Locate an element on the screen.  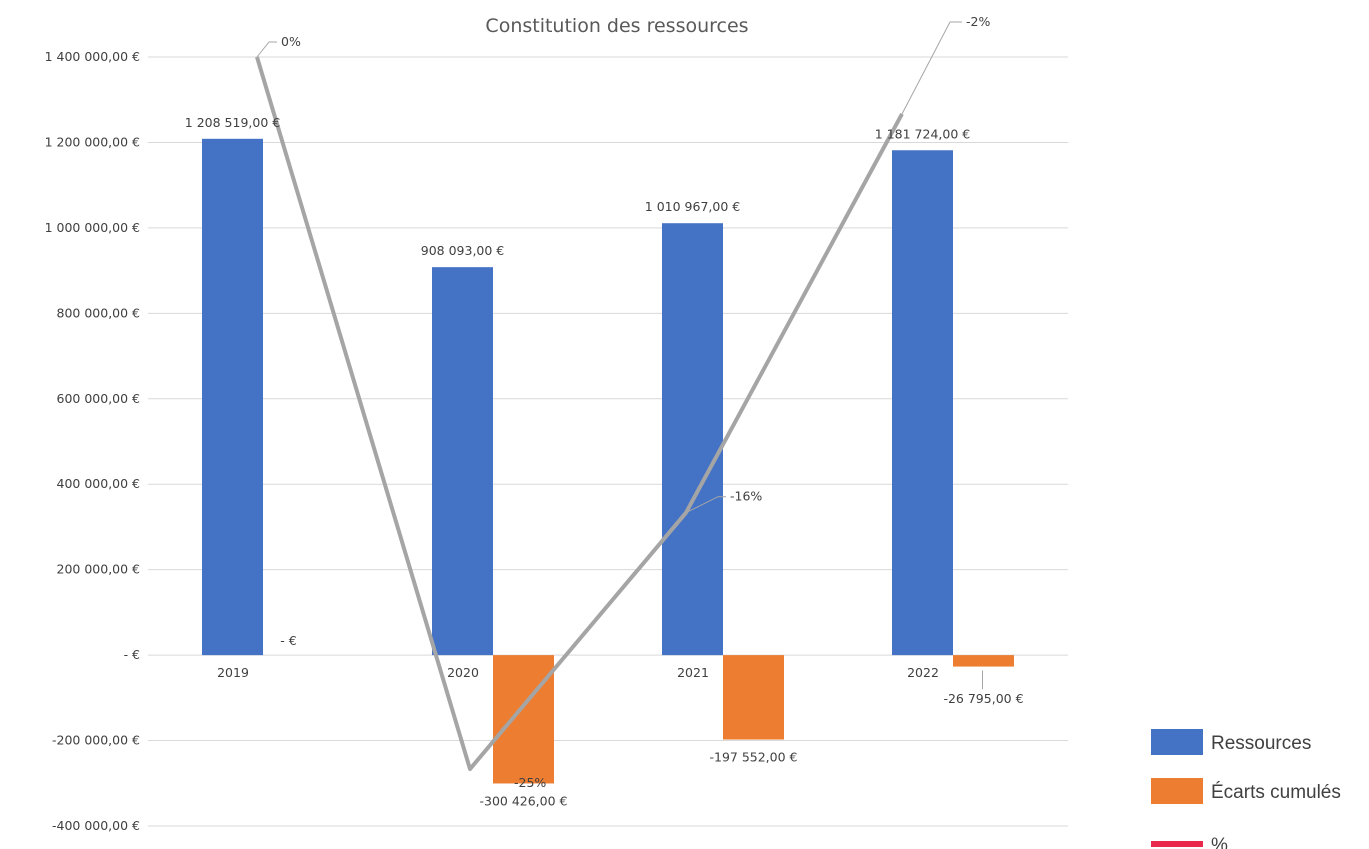
data-label-ecarts: -26 795,00 € is located at coordinates (983, 698).